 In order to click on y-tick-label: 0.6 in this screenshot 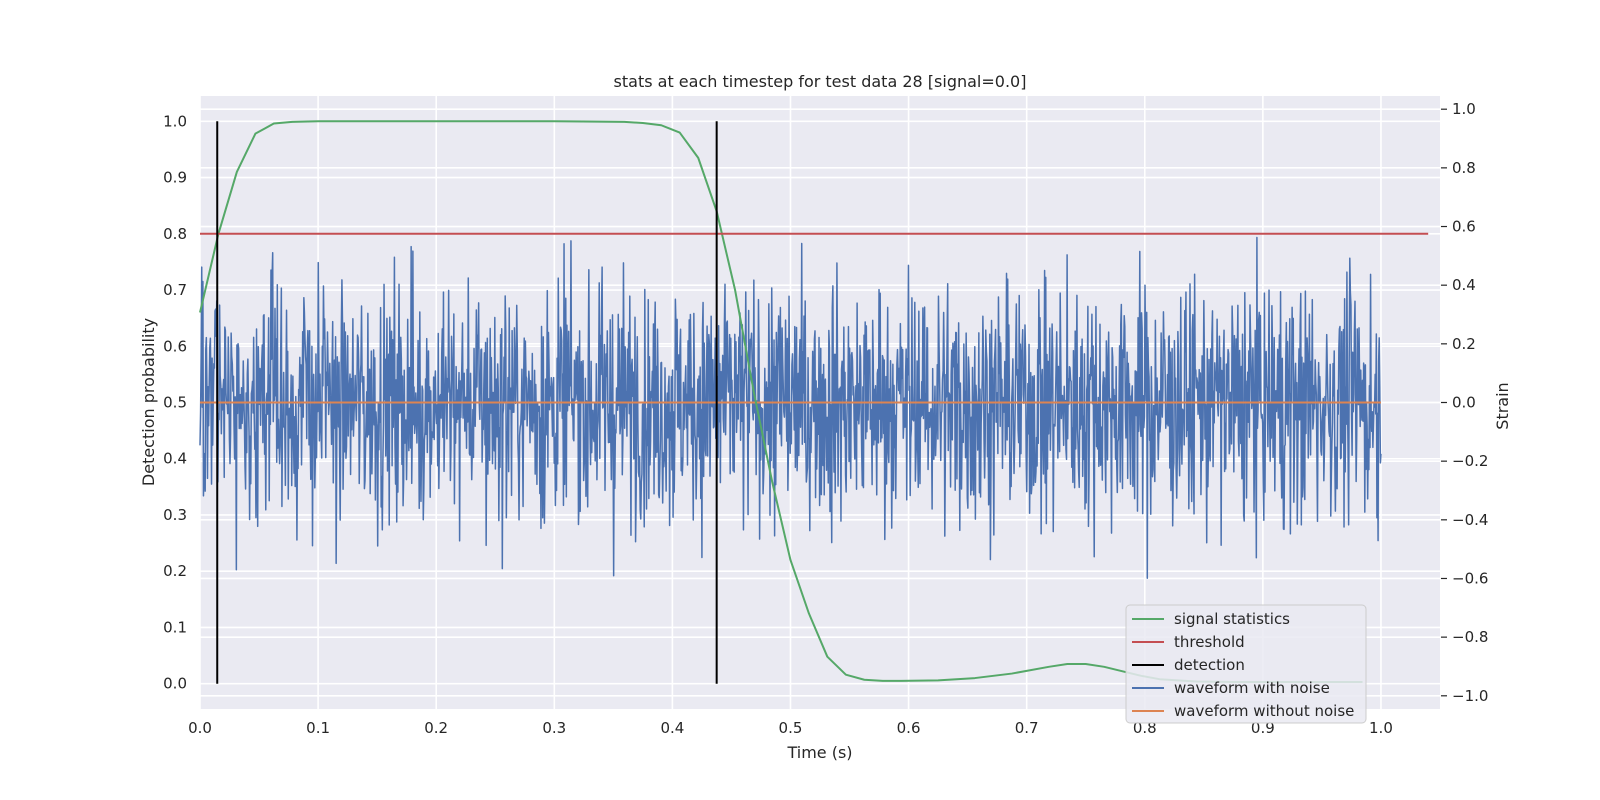, I will do `click(175, 346)`.